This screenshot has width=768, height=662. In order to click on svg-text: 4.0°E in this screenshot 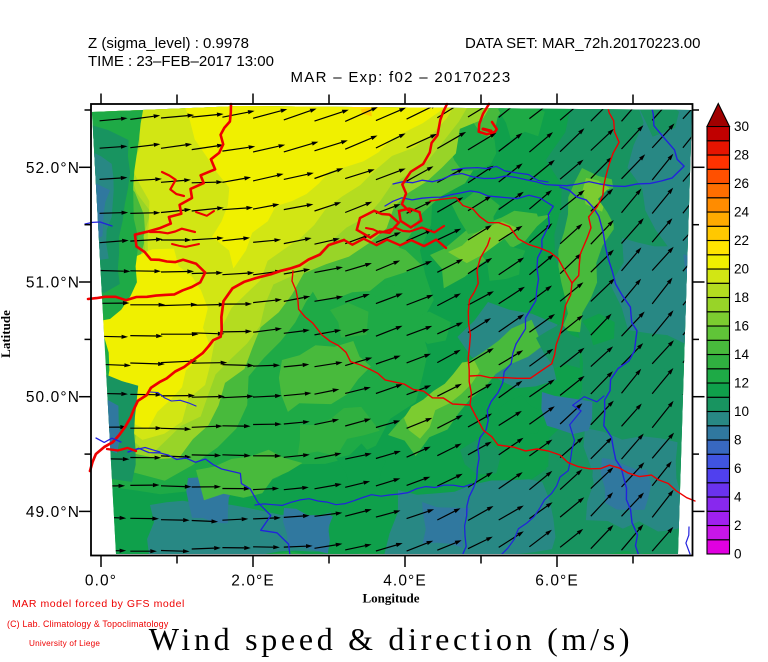, I will do `click(405, 581)`.